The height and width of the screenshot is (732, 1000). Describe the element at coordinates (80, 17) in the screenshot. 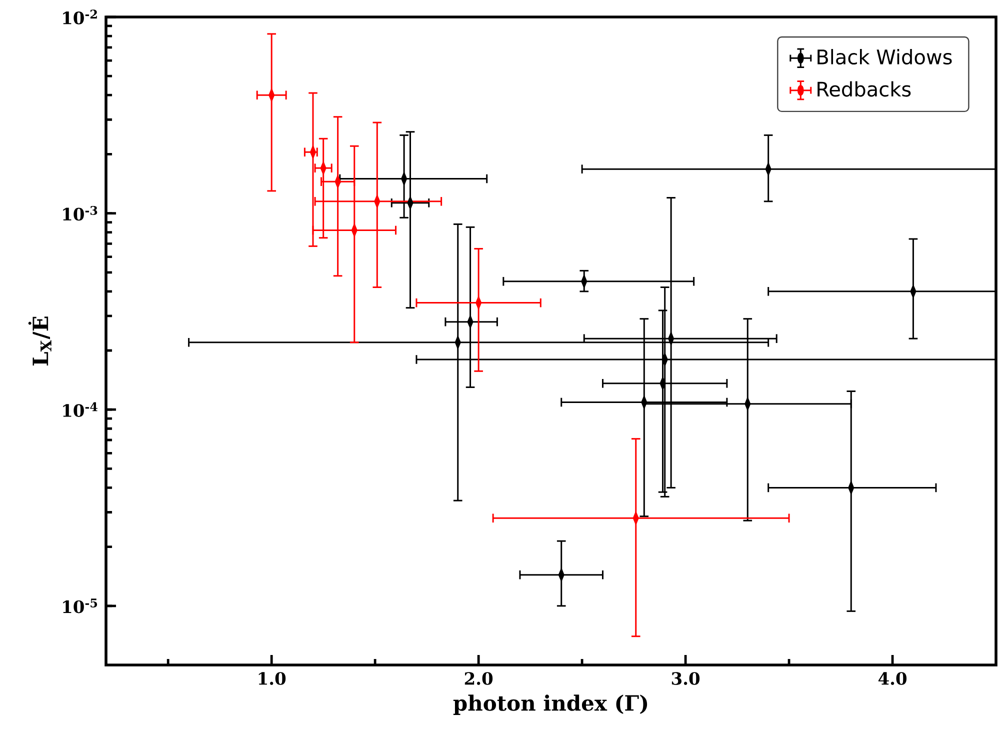

I see `y-tick-label: 10$^{-2}$` at that location.